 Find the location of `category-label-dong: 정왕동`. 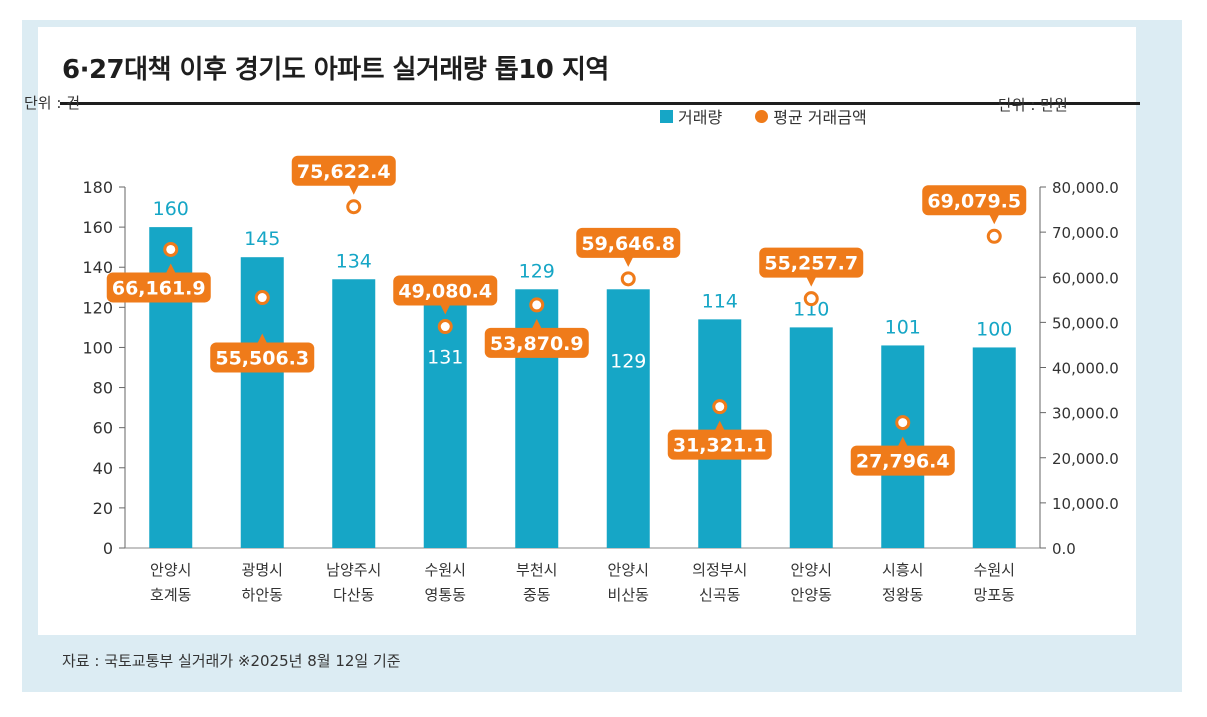

category-label-dong: 정왕동 is located at coordinates (903, 595).